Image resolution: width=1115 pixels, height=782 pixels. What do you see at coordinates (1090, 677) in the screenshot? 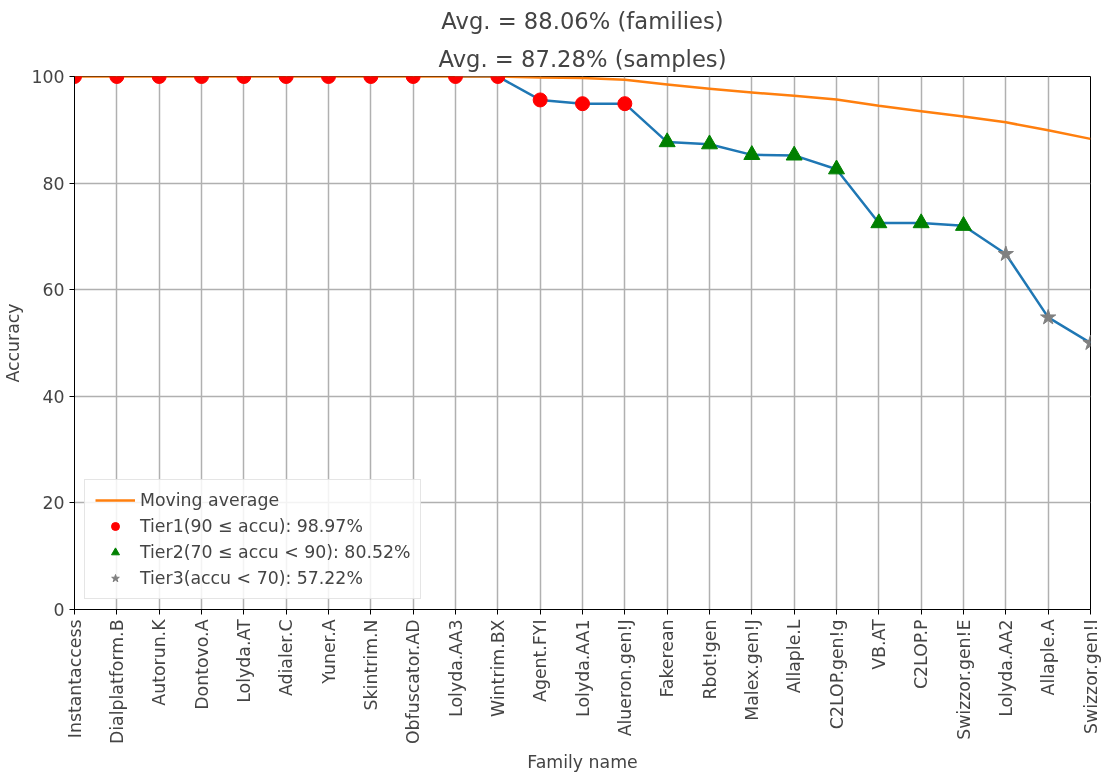
I see `x-tick-label: Swizzor.gen!I` at bounding box center [1090, 677].